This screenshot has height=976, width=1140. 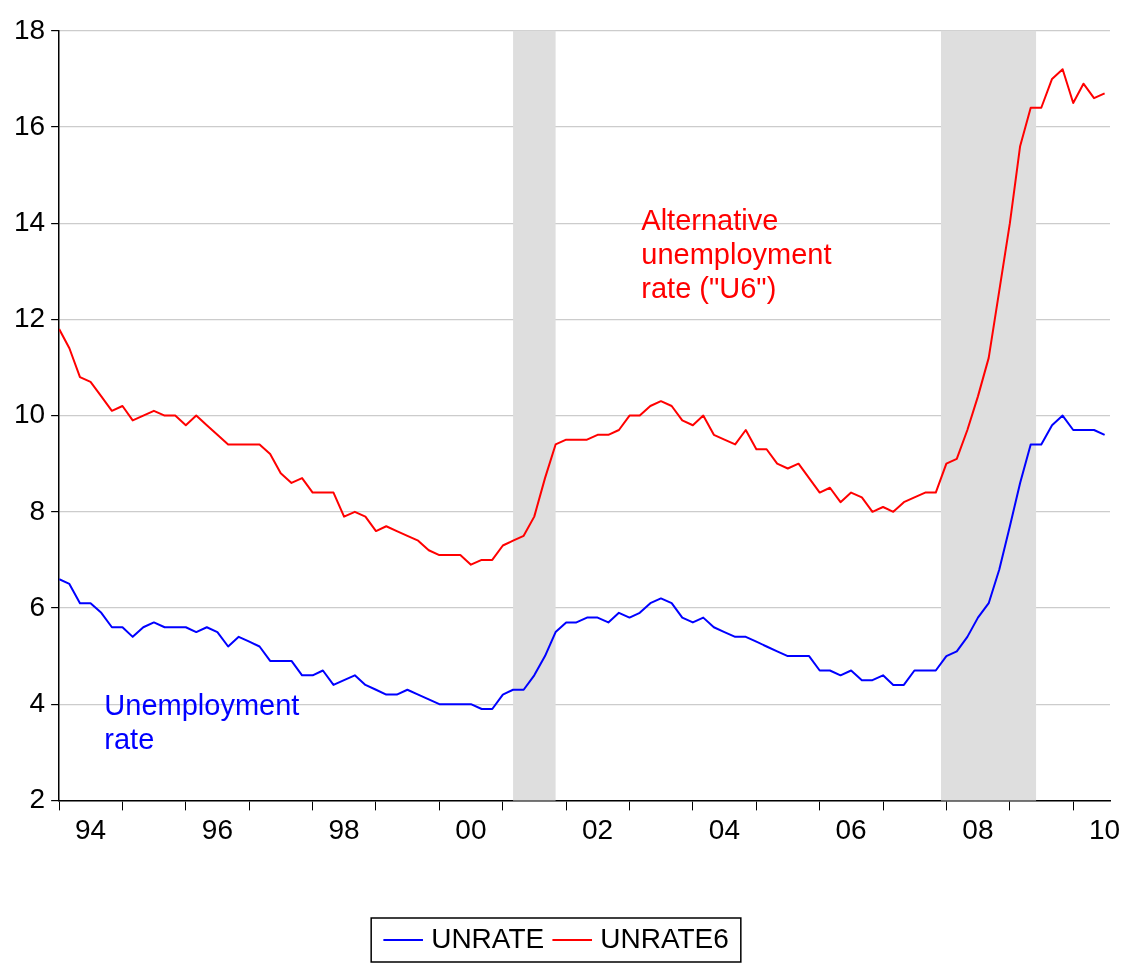 I want to click on x-tick-label: 10, so click(x=1105, y=829).